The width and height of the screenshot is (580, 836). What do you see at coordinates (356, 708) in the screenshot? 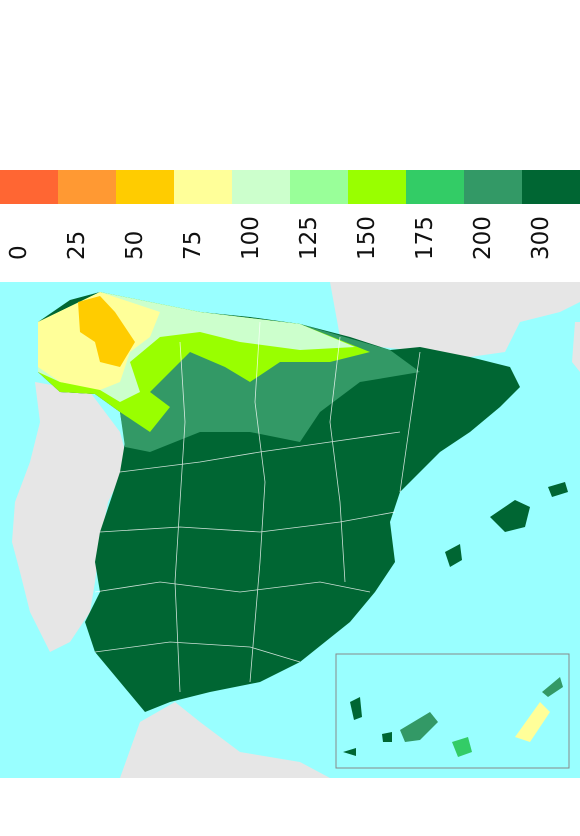
I see `canary-la-palma` at bounding box center [356, 708].